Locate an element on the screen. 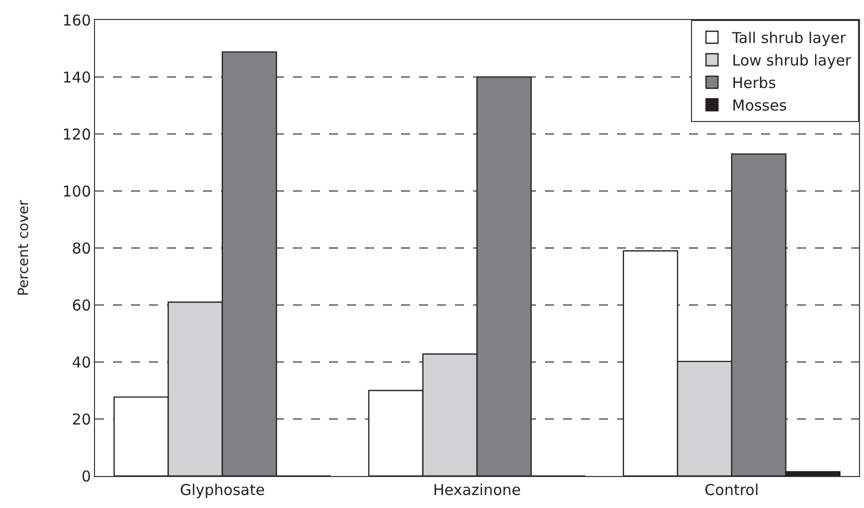  legend-label: Mosses is located at coordinates (759, 105).